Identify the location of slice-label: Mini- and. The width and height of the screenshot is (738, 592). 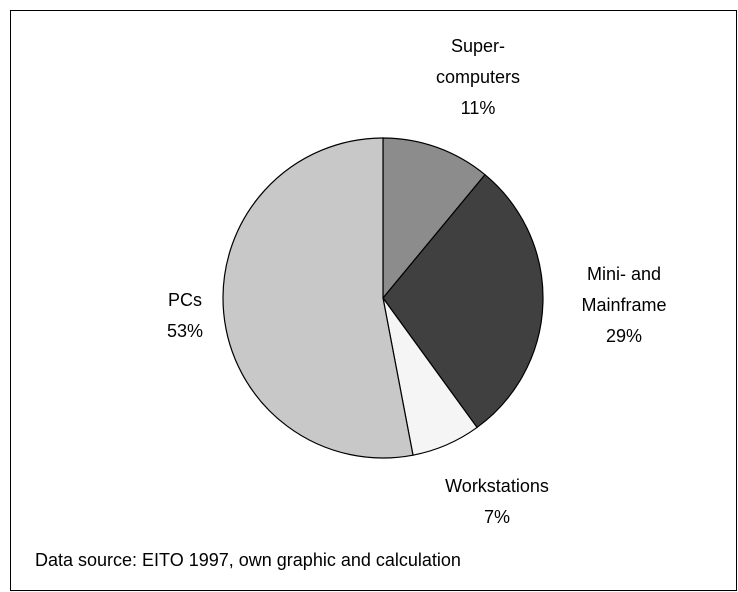
(624, 274).